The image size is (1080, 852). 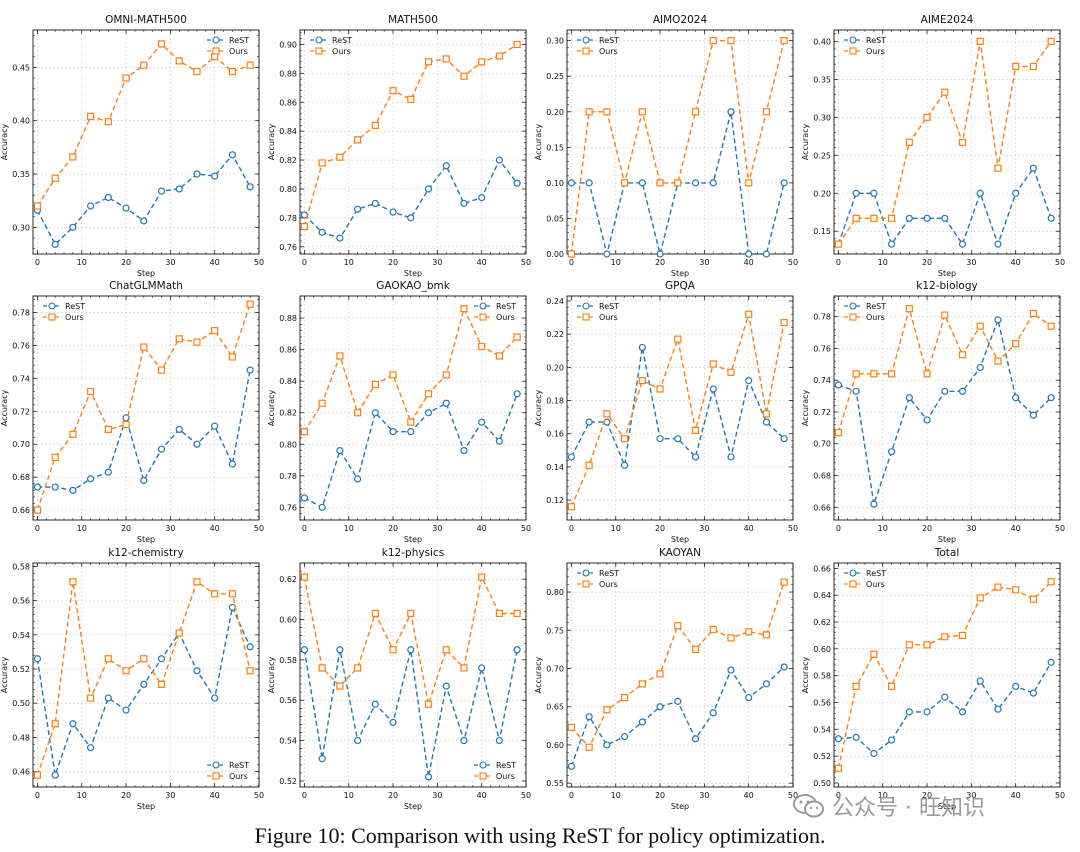 I want to click on y-tick-label: 0.78, so click(x=21, y=312).